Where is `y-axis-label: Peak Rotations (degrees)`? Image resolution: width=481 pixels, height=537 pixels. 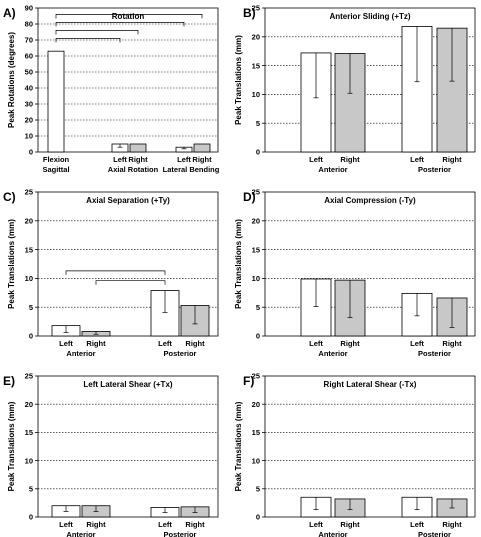 y-axis-label: Peak Rotations (degrees) is located at coordinates (11, 80).